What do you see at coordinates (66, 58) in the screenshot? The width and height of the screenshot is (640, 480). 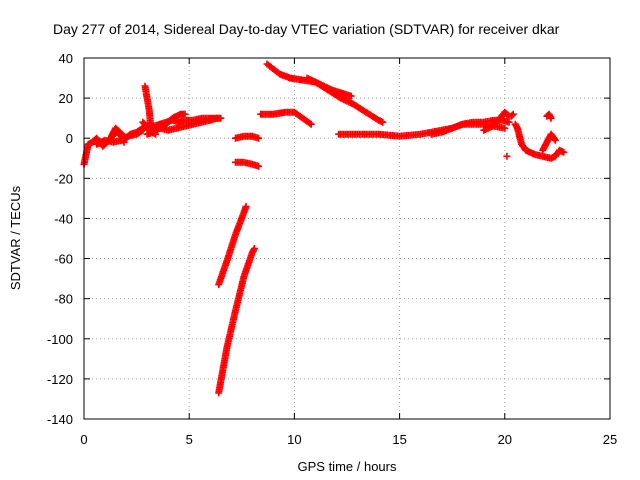 I see `y-tick-label: 40` at bounding box center [66, 58].